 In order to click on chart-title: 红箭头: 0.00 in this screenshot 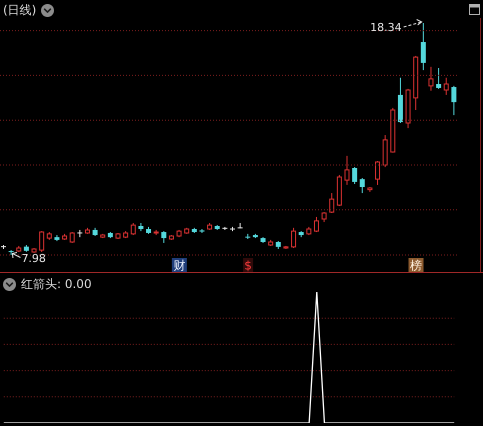, I will do `click(56, 284)`.